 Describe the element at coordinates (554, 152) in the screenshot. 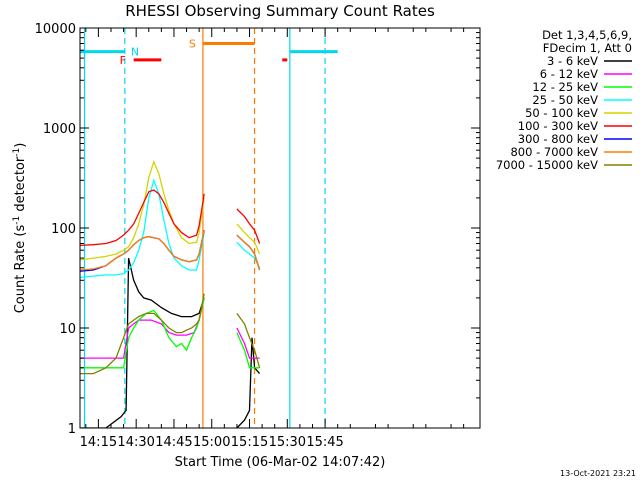

I see `legend-label-7: 800 - 7000 keV` at that location.